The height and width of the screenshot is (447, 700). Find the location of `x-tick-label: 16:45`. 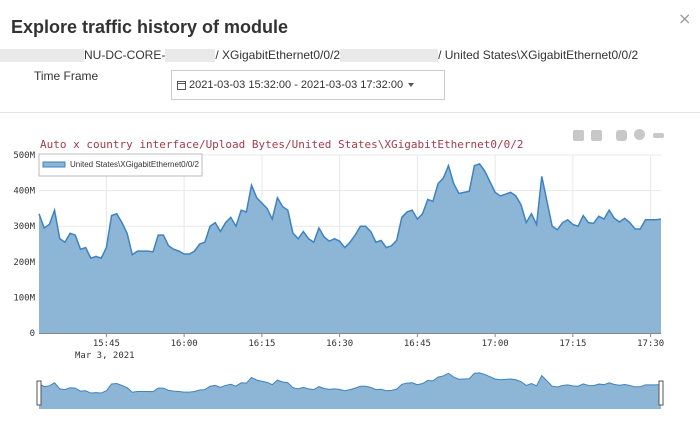

x-tick-label: 16:45 is located at coordinates (417, 344).